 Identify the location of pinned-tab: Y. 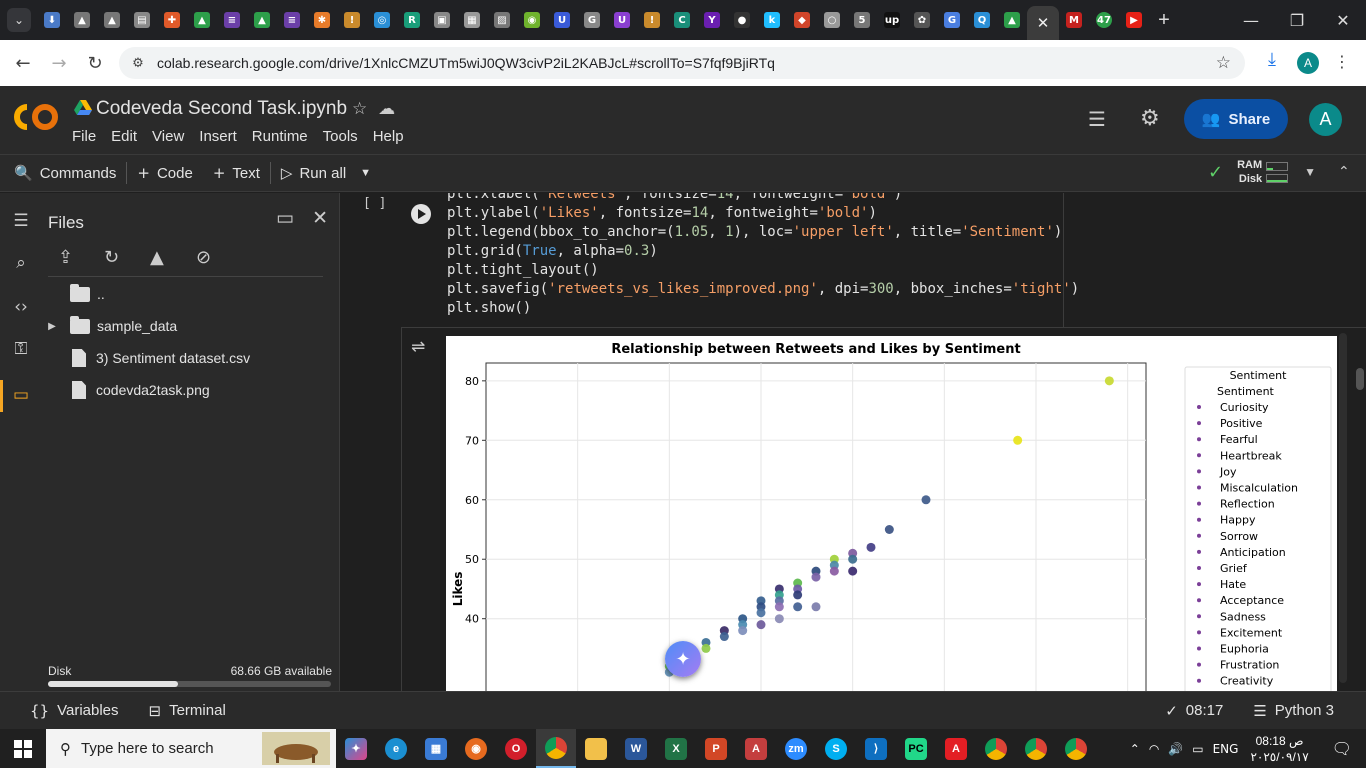
(712, 20).